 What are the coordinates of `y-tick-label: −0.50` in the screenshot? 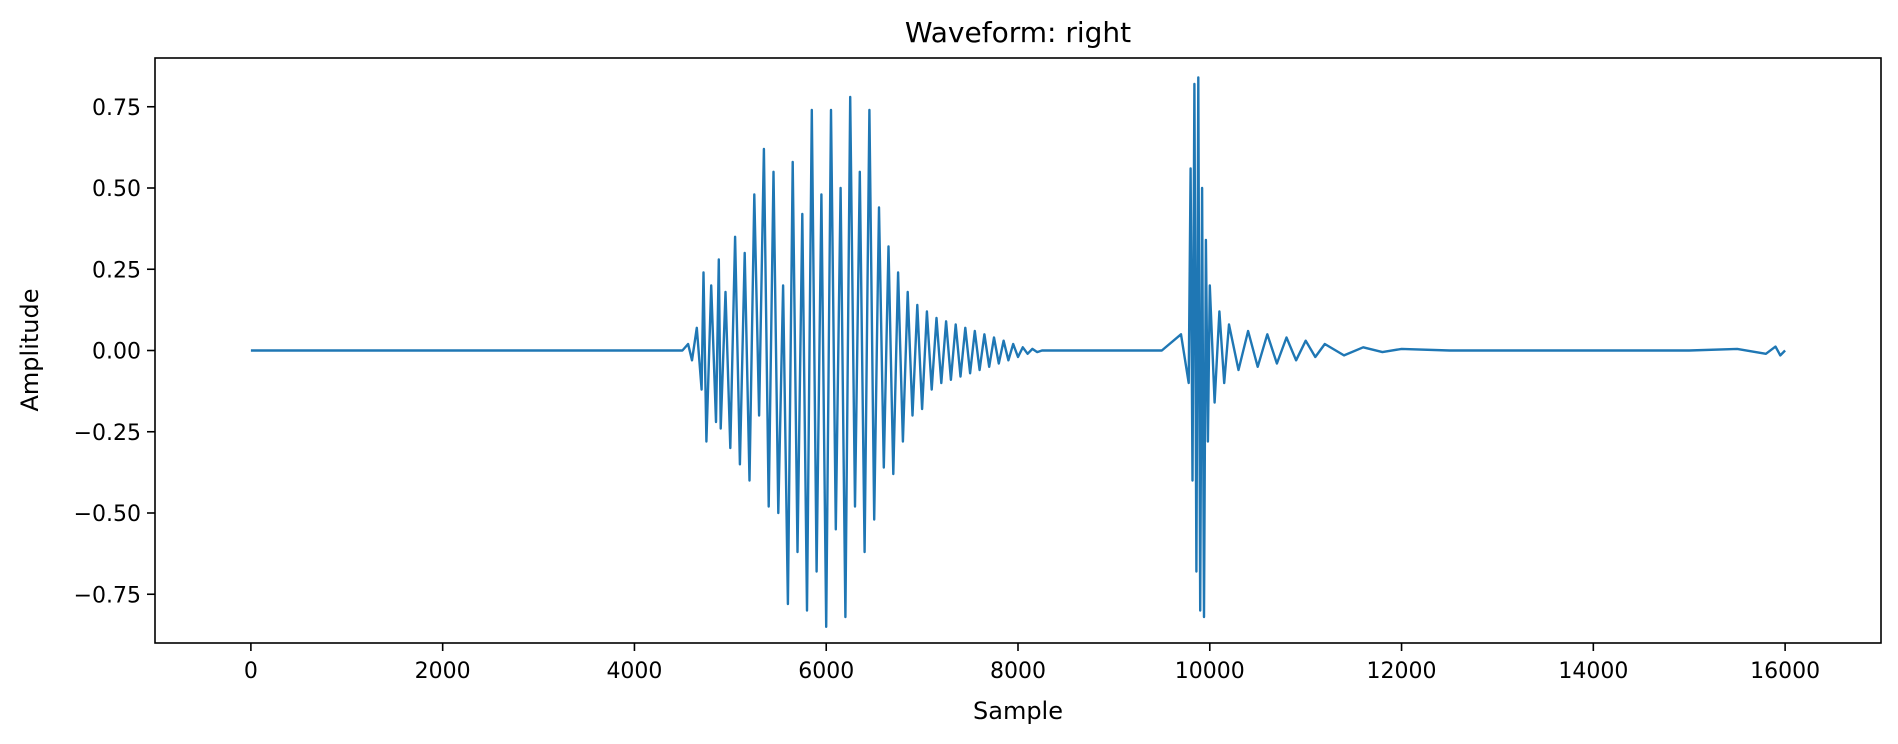 It's located at (107, 514).